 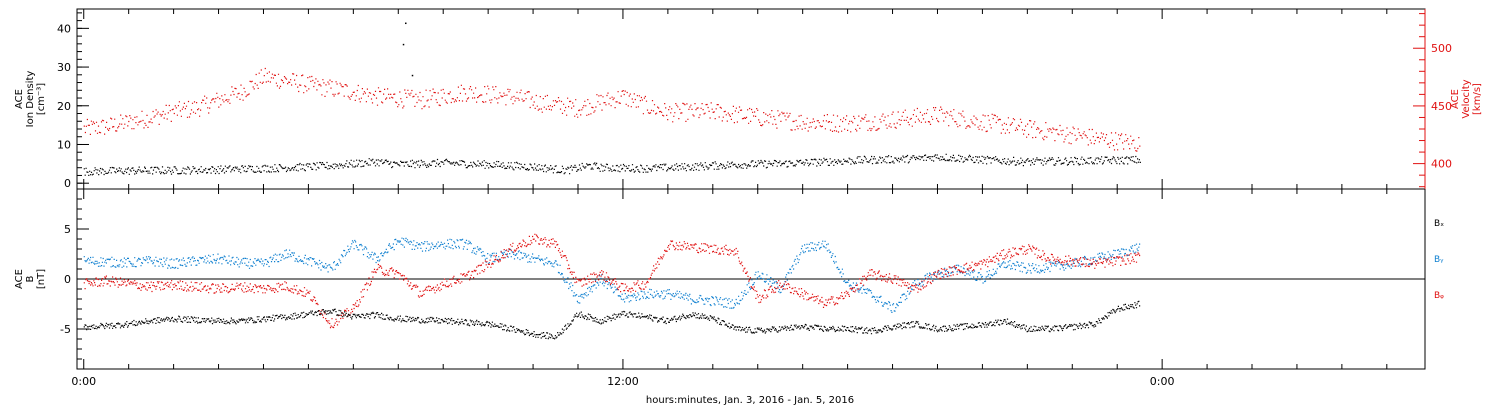 What do you see at coordinates (41, 99) in the screenshot?
I see `density-axis-title-line: [cm⁻³]` at bounding box center [41, 99].